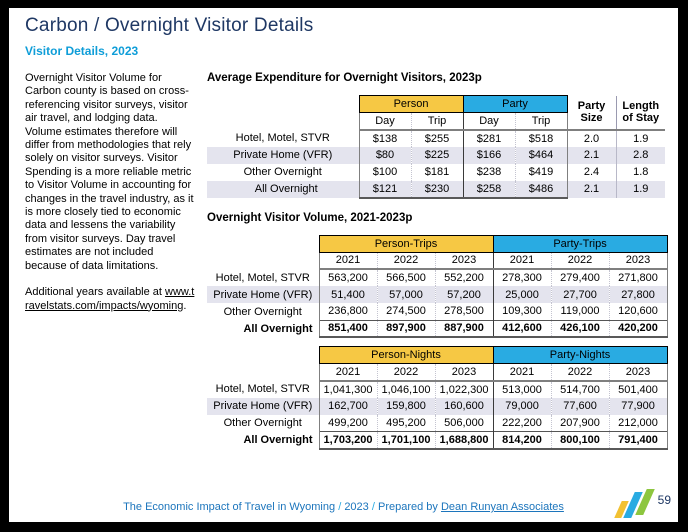 Image resolution: width=688 pixels, height=532 pixels. Describe the element at coordinates (356, 507) in the screenshot. I see `footer-year: 2023` at that location.